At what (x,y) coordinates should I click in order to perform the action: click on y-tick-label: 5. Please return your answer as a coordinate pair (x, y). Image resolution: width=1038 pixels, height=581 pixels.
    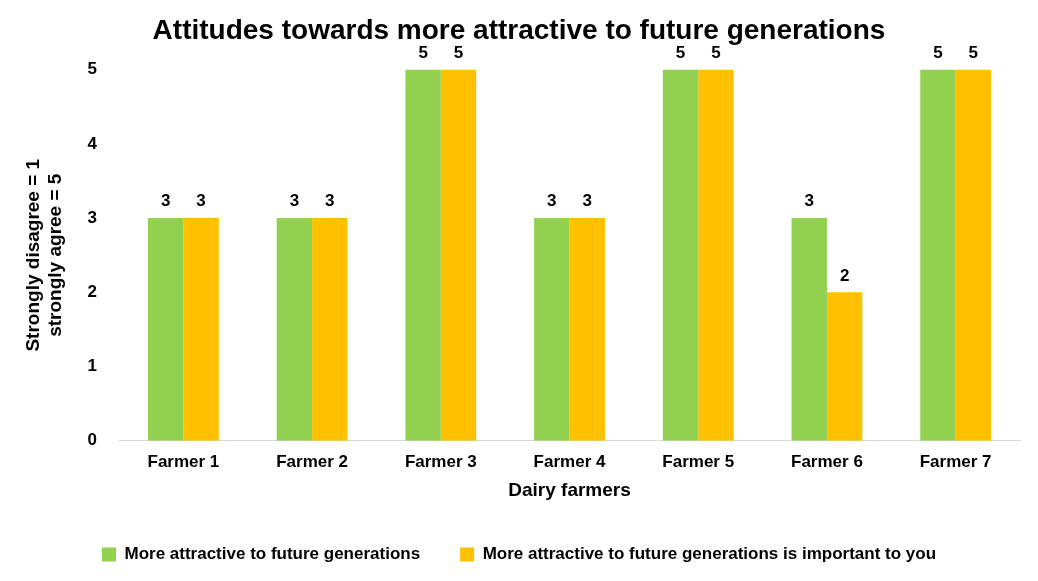
    Looking at the image, I should click on (92, 69).